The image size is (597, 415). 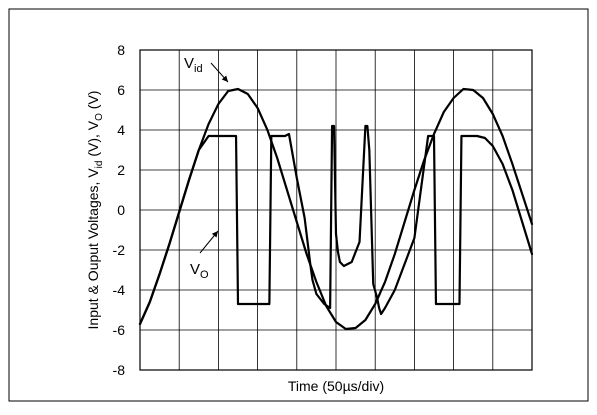 I want to click on y-axis-label-prefix: Input & Ouput Voltages, V, so click(x=93, y=249).